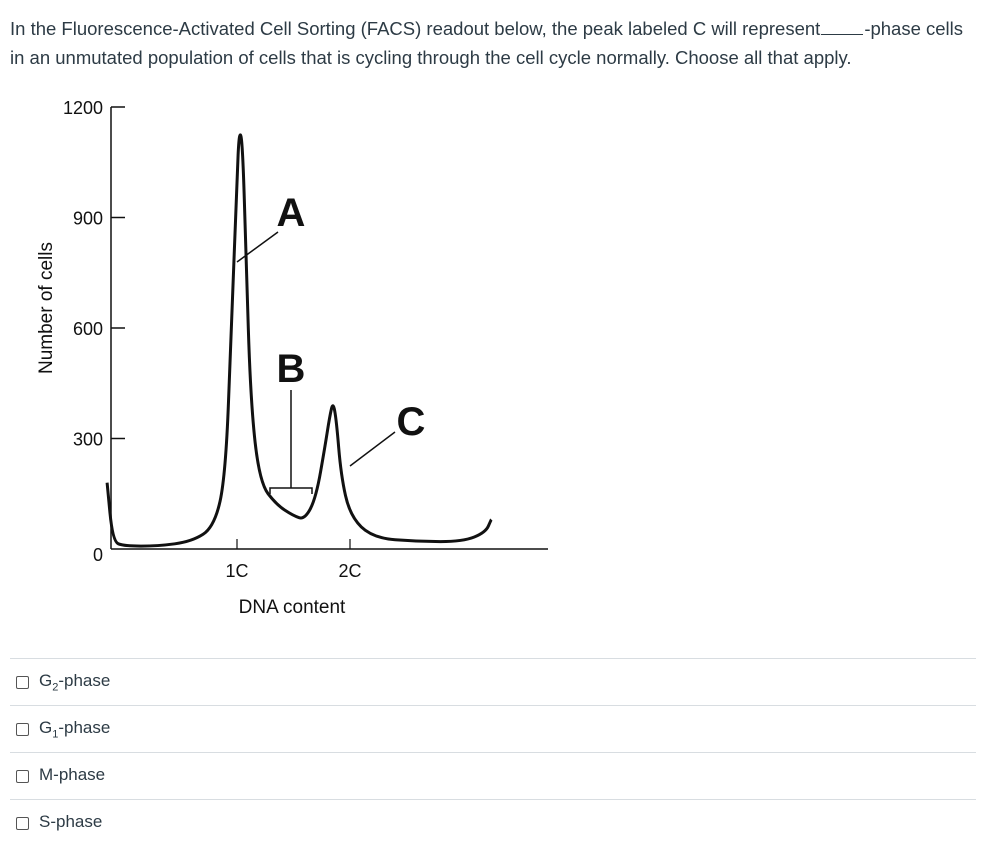 The width and height of the screenshot is (986, 860). I want to click on peak-a-pointer, so click(257, 247).